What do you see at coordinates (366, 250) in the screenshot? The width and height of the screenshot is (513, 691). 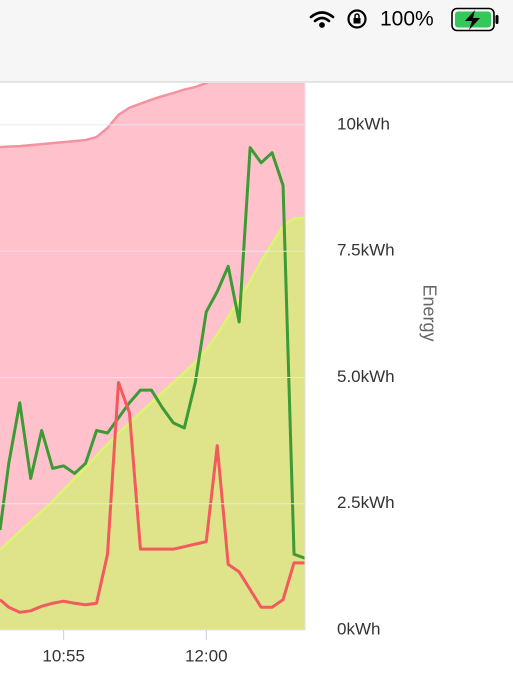 I see `y-tick-label: 7.5kWh` at bounding box center [366, 250].